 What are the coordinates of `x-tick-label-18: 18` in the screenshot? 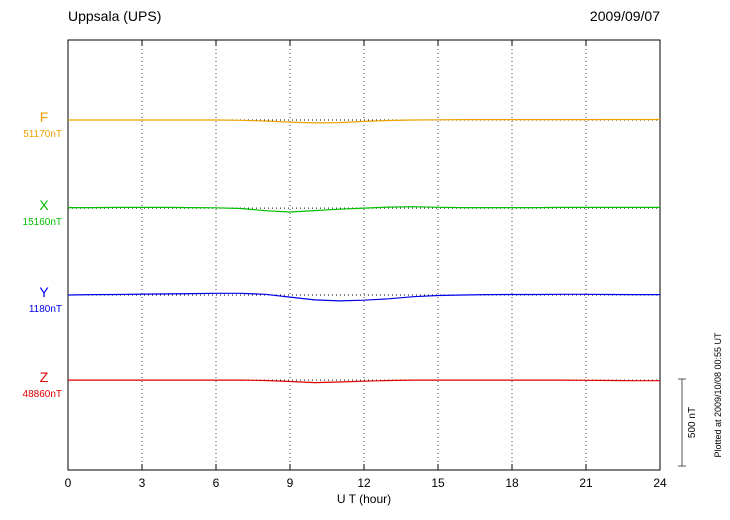 It's located at (512, 483).